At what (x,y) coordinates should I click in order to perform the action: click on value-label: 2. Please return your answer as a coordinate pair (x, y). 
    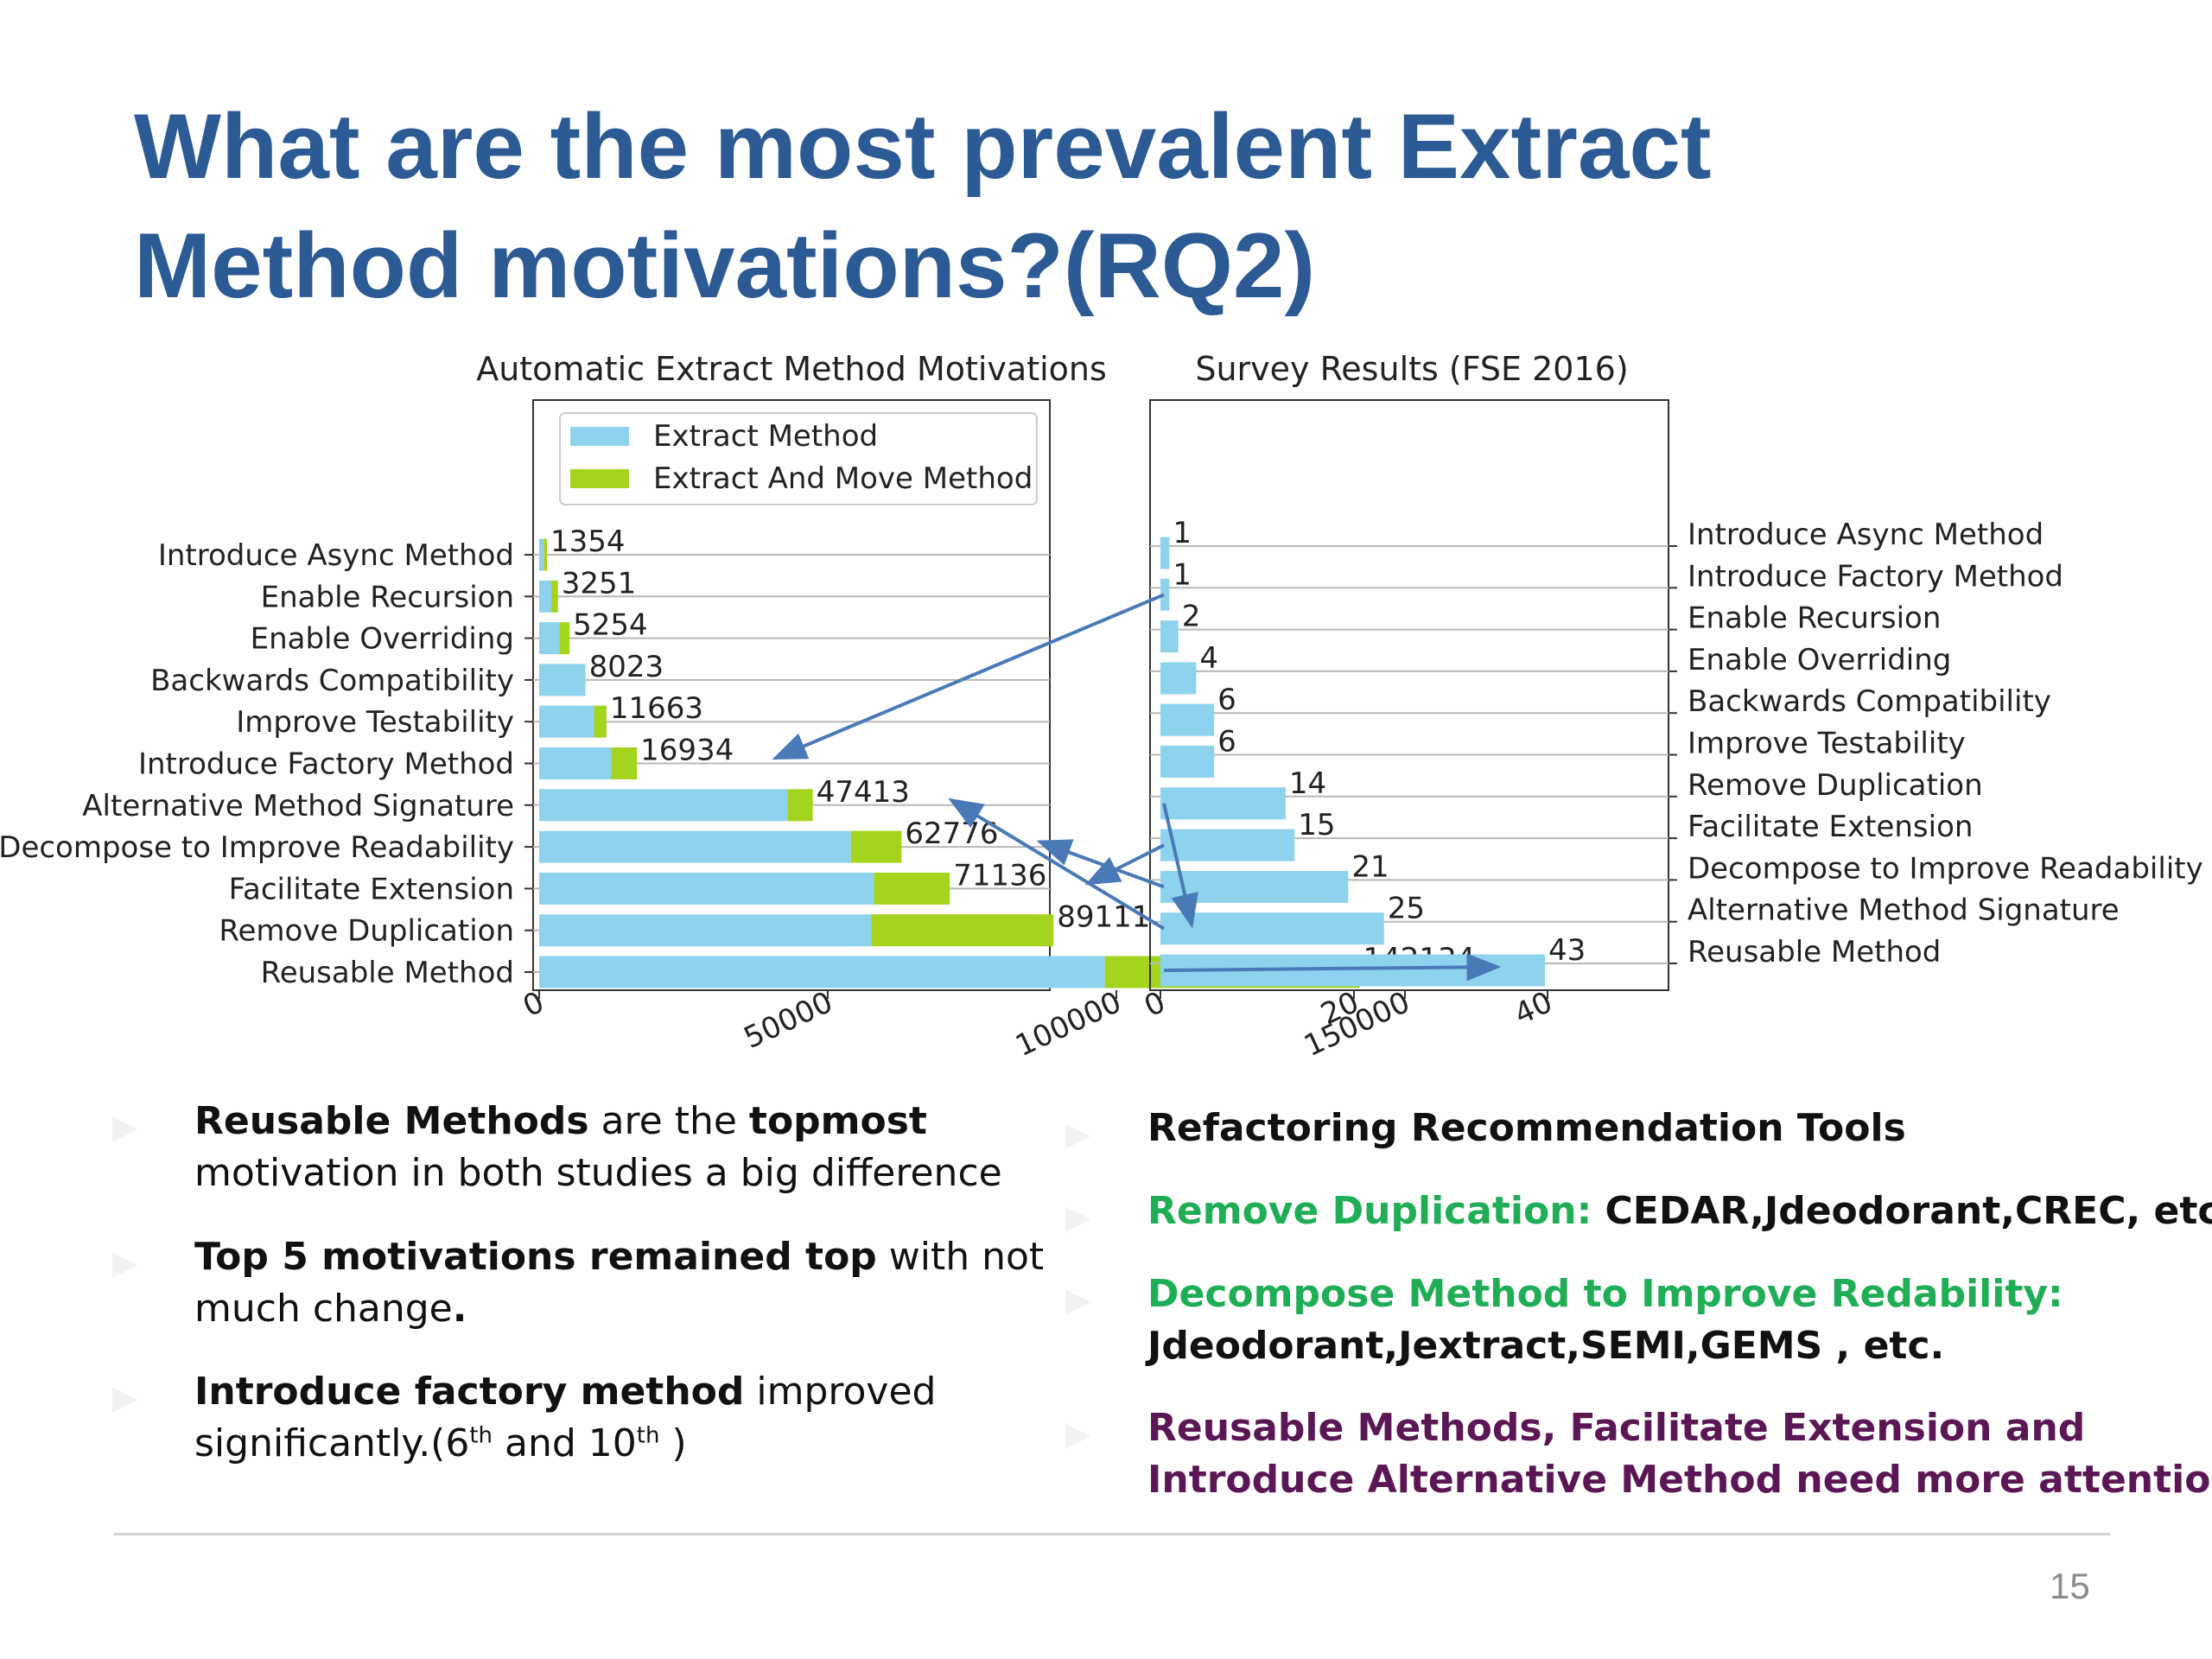
    Looking at the image, I should click on (1191, 617).